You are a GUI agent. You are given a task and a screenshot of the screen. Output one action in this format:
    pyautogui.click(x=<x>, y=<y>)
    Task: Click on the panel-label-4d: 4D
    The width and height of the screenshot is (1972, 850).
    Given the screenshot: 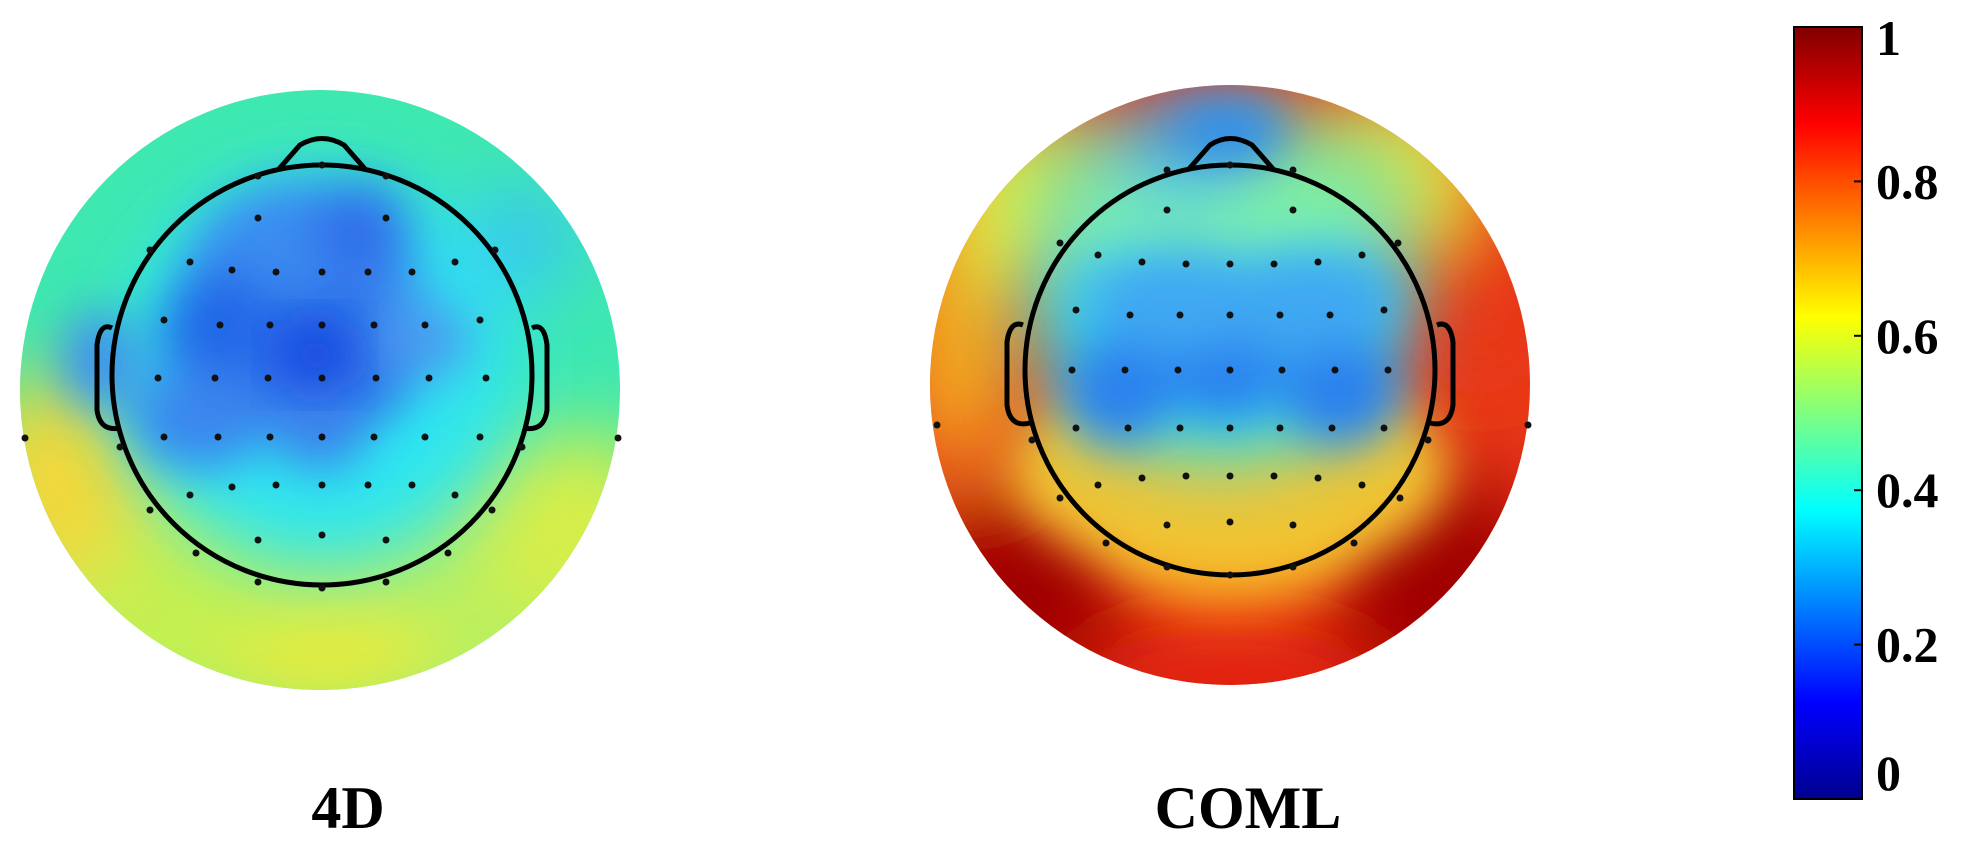 What is the action you would take?
    pyautogui.click(x=347, y=808)
    